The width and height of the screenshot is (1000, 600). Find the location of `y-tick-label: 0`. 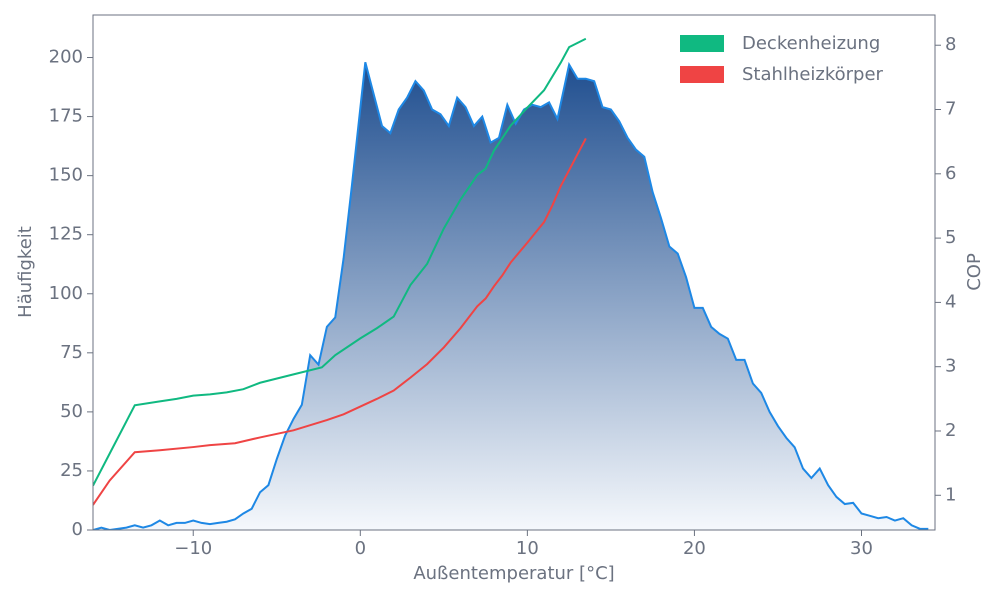

y-tick-label: 0 is located at coordinates (77, 529).